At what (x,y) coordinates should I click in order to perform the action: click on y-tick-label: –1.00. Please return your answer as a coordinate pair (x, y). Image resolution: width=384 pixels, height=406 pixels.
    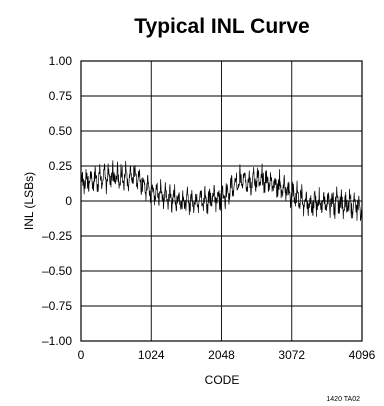
    Looking at the image, I should click on (57, 341).